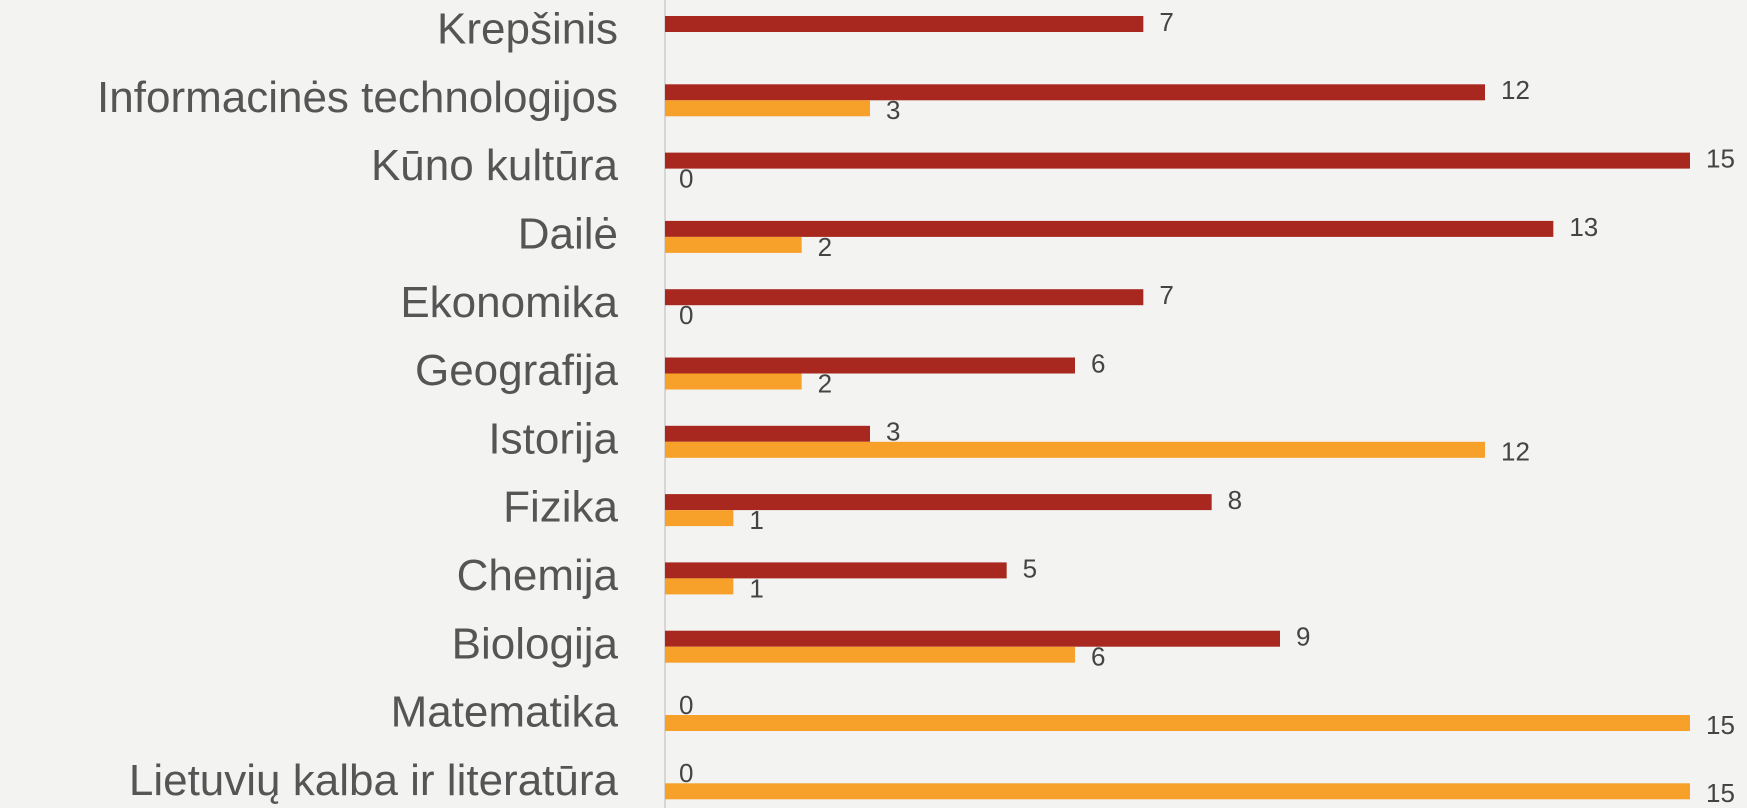 Image resolution: width=1747 pixels, height=808 pixels. I want to click on category-label: Kūno kultūra, so click(495, 165).